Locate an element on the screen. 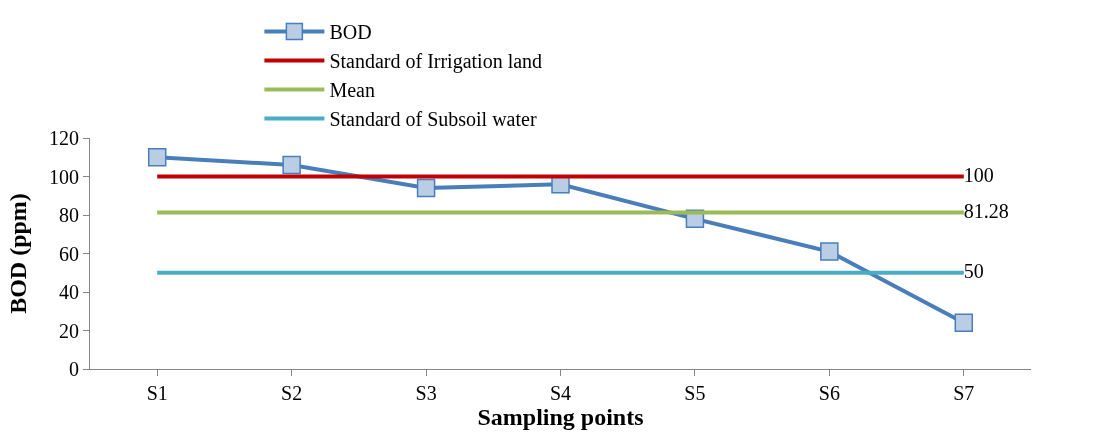 The image size is (1101, 434). legend-label: BOD is located at coordinates (350, 32).